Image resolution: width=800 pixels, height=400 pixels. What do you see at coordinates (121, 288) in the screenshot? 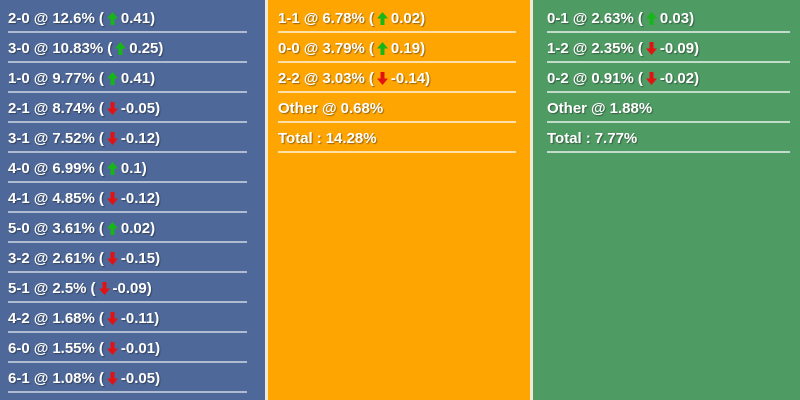
I see `change-group: ( -0.09)` at bounding box center [121, 288].